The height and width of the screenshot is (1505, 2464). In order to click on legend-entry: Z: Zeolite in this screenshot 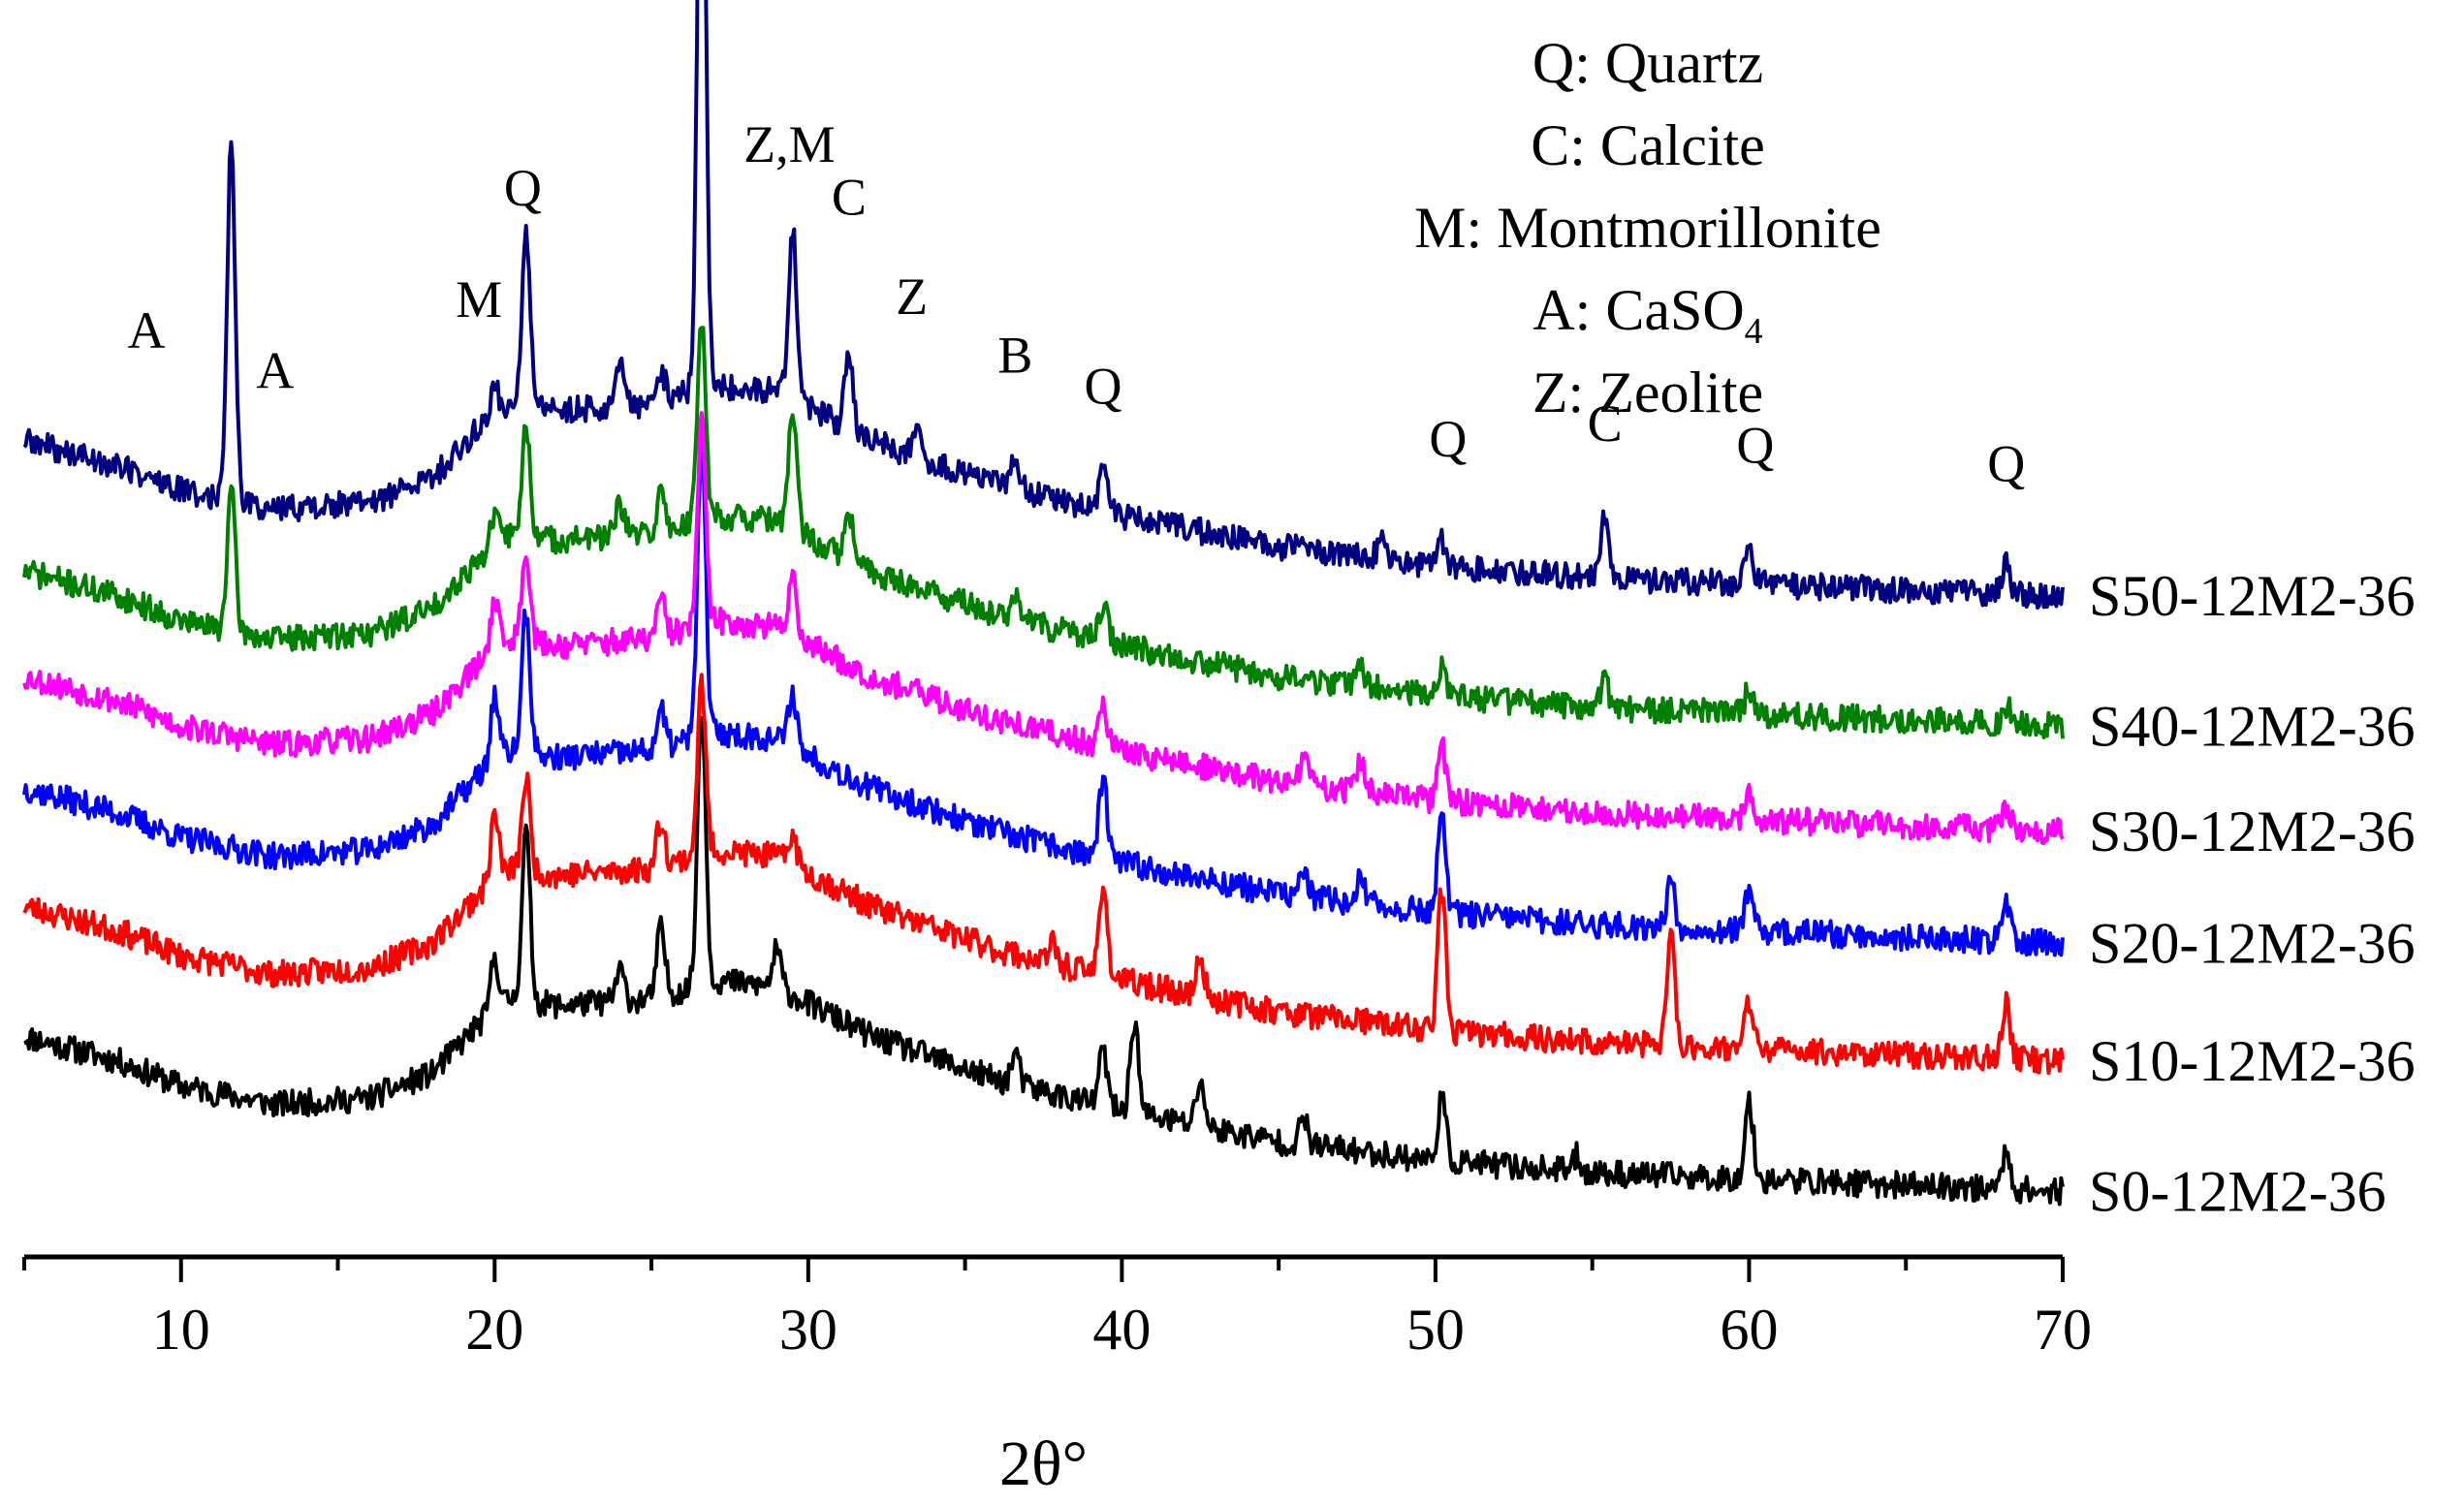, I will do `click(1647, 392)`.